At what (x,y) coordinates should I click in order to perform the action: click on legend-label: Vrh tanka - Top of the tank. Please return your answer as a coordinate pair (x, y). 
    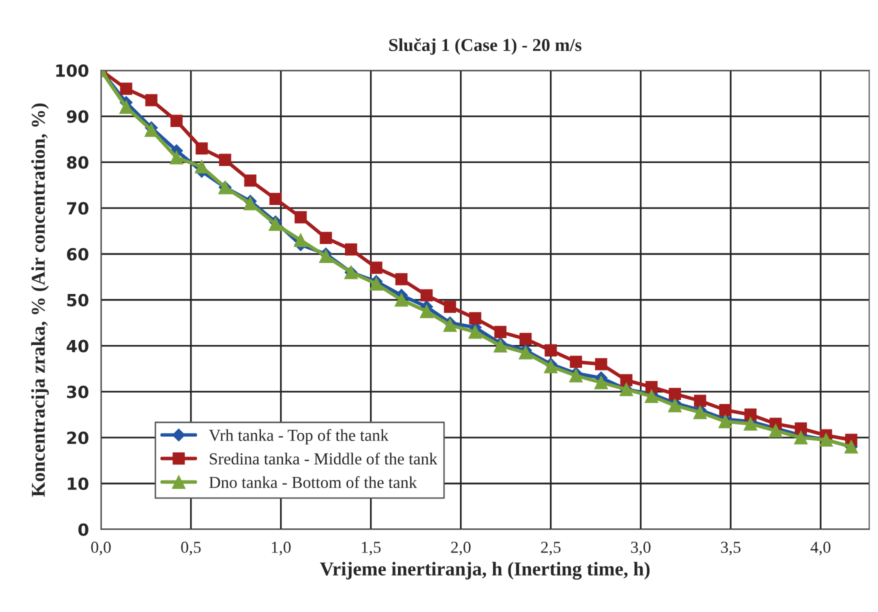
    Looking at the image, I should click on (298, 436).